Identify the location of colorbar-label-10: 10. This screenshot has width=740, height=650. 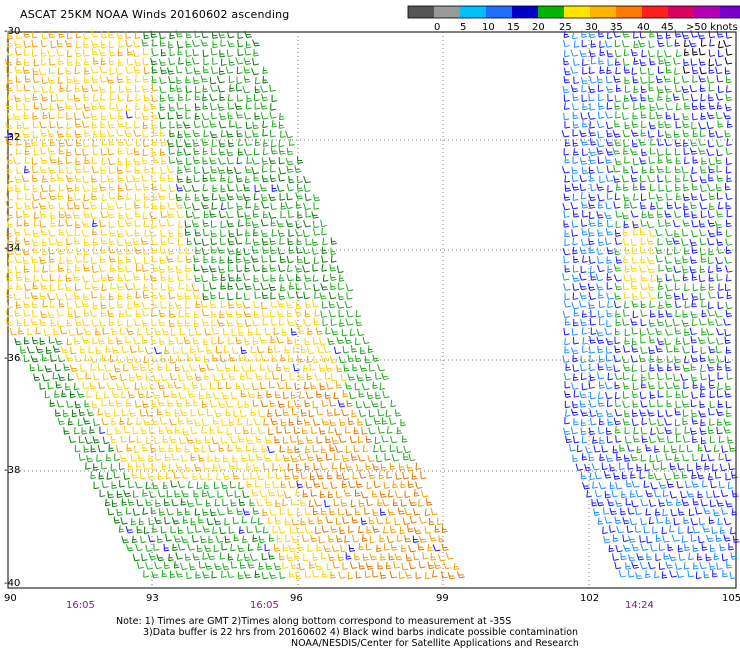
(488, 27).